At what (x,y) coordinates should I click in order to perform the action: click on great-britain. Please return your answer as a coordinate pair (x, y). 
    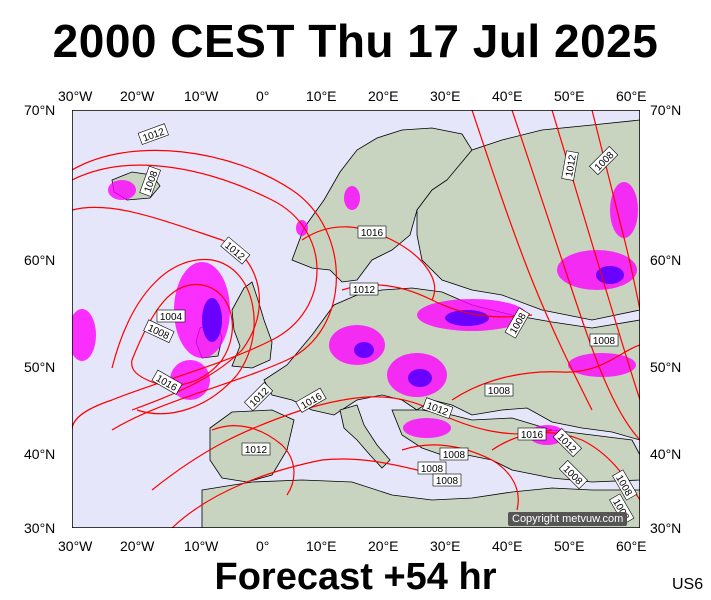
    Looking at the image, I should click on (252, 325).